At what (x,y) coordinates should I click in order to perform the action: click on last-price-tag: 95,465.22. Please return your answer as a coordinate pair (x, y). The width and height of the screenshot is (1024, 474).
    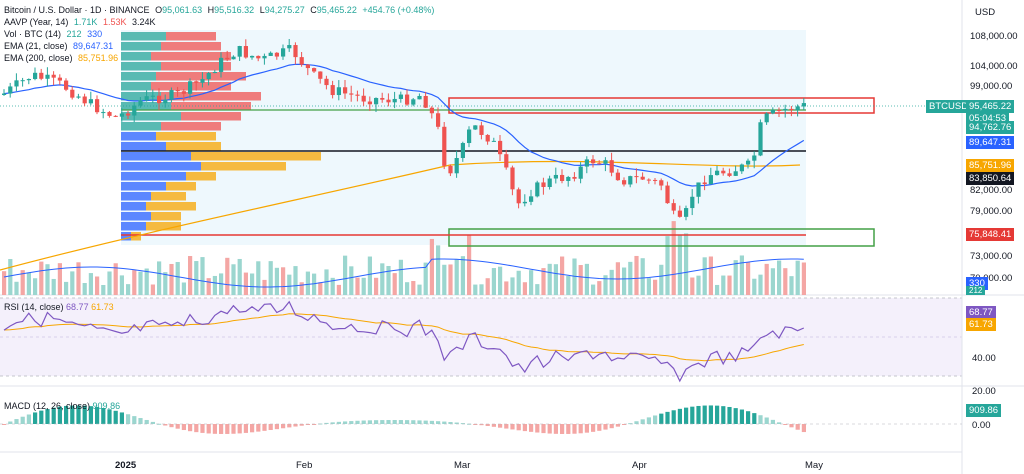
    Looking at the image, I should click on (990, 106).